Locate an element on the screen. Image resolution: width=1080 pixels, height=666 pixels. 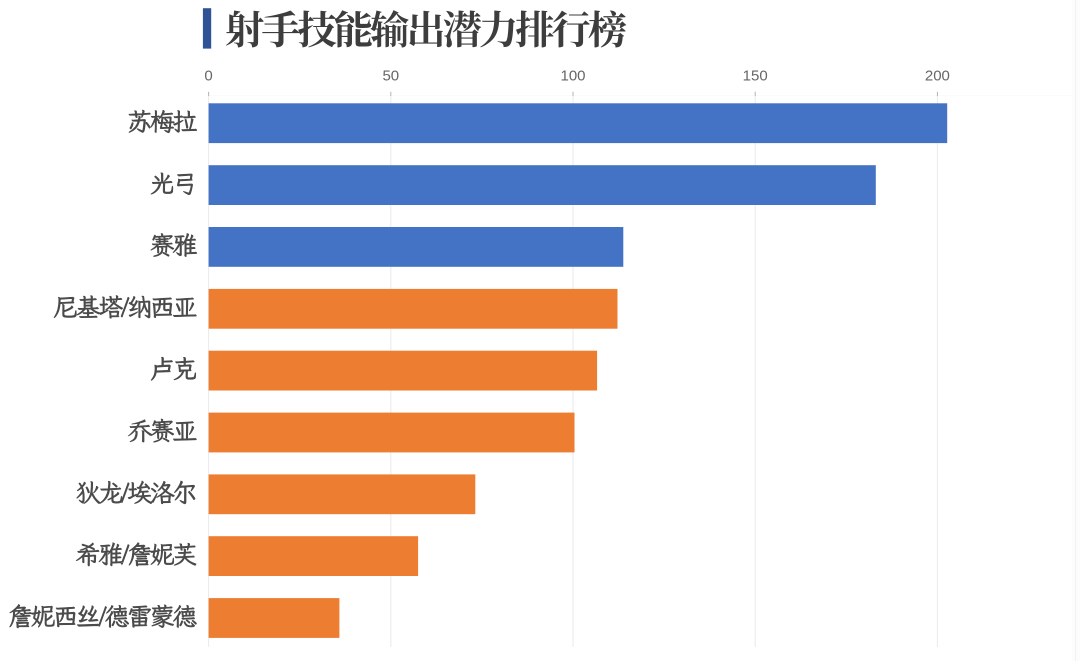
svg-text: 200 is located at coordinates (937, 75).